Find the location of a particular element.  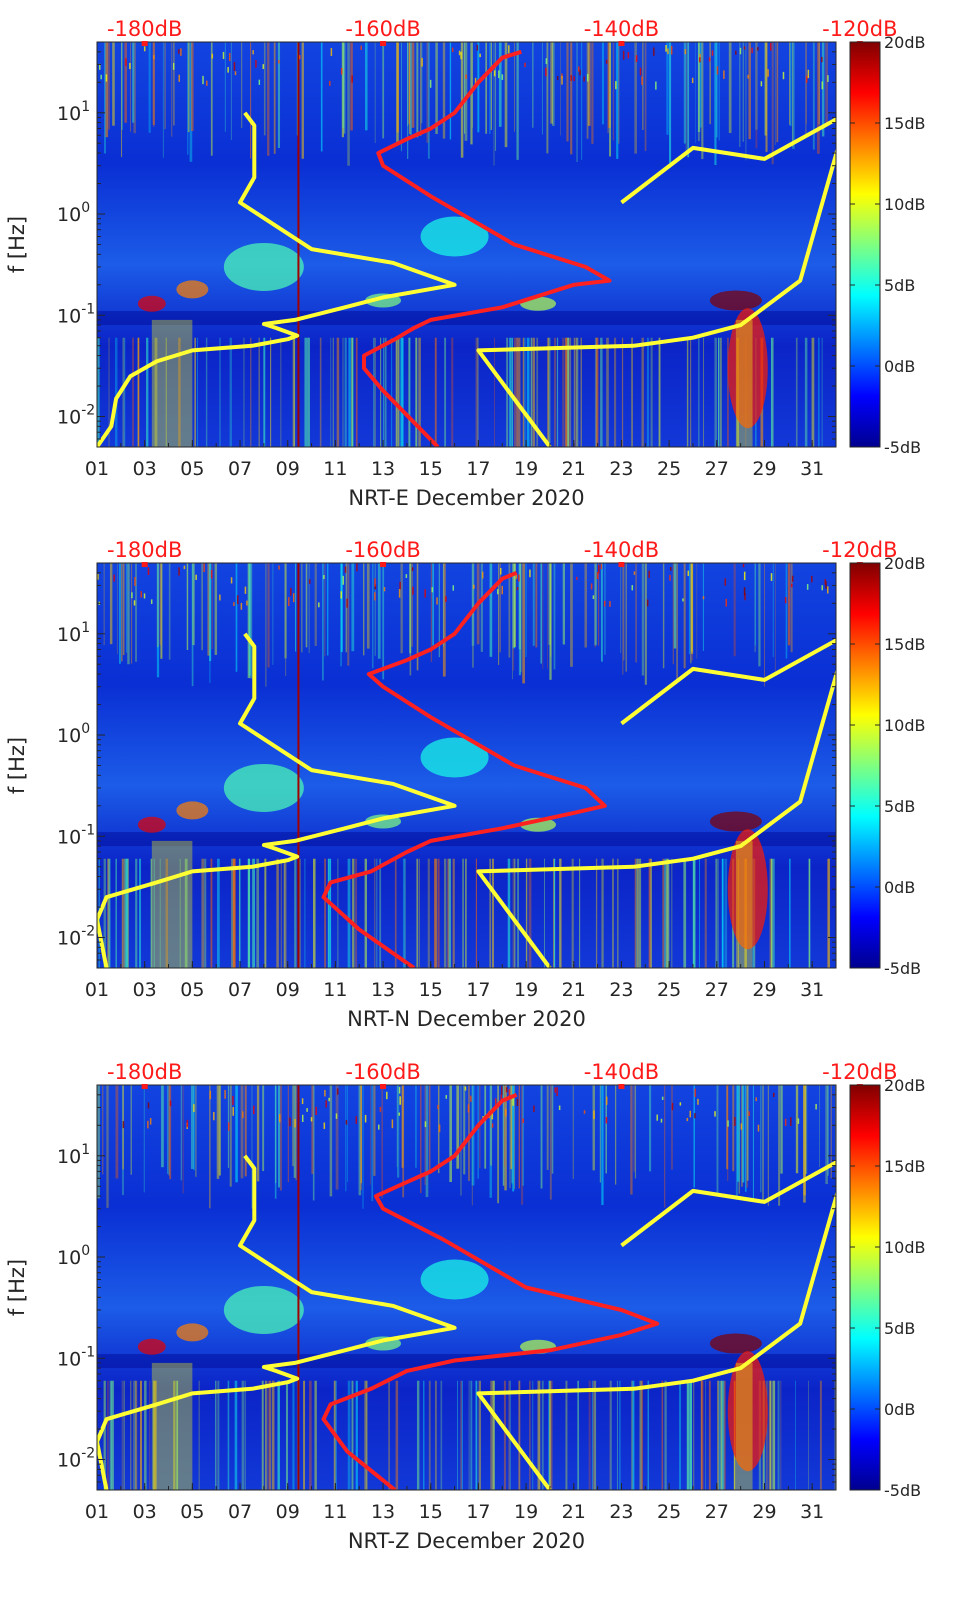

hot-band is located at coordinates (744, 383).